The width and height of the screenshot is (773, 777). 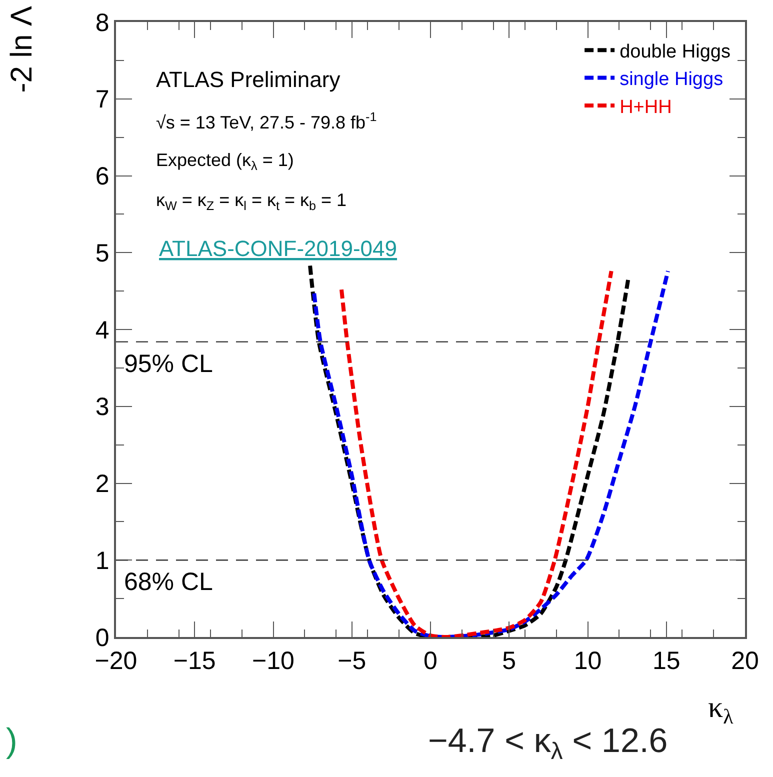 I want to click on y-axis-title: -2 ln Λ, so click(x=22, y=49).